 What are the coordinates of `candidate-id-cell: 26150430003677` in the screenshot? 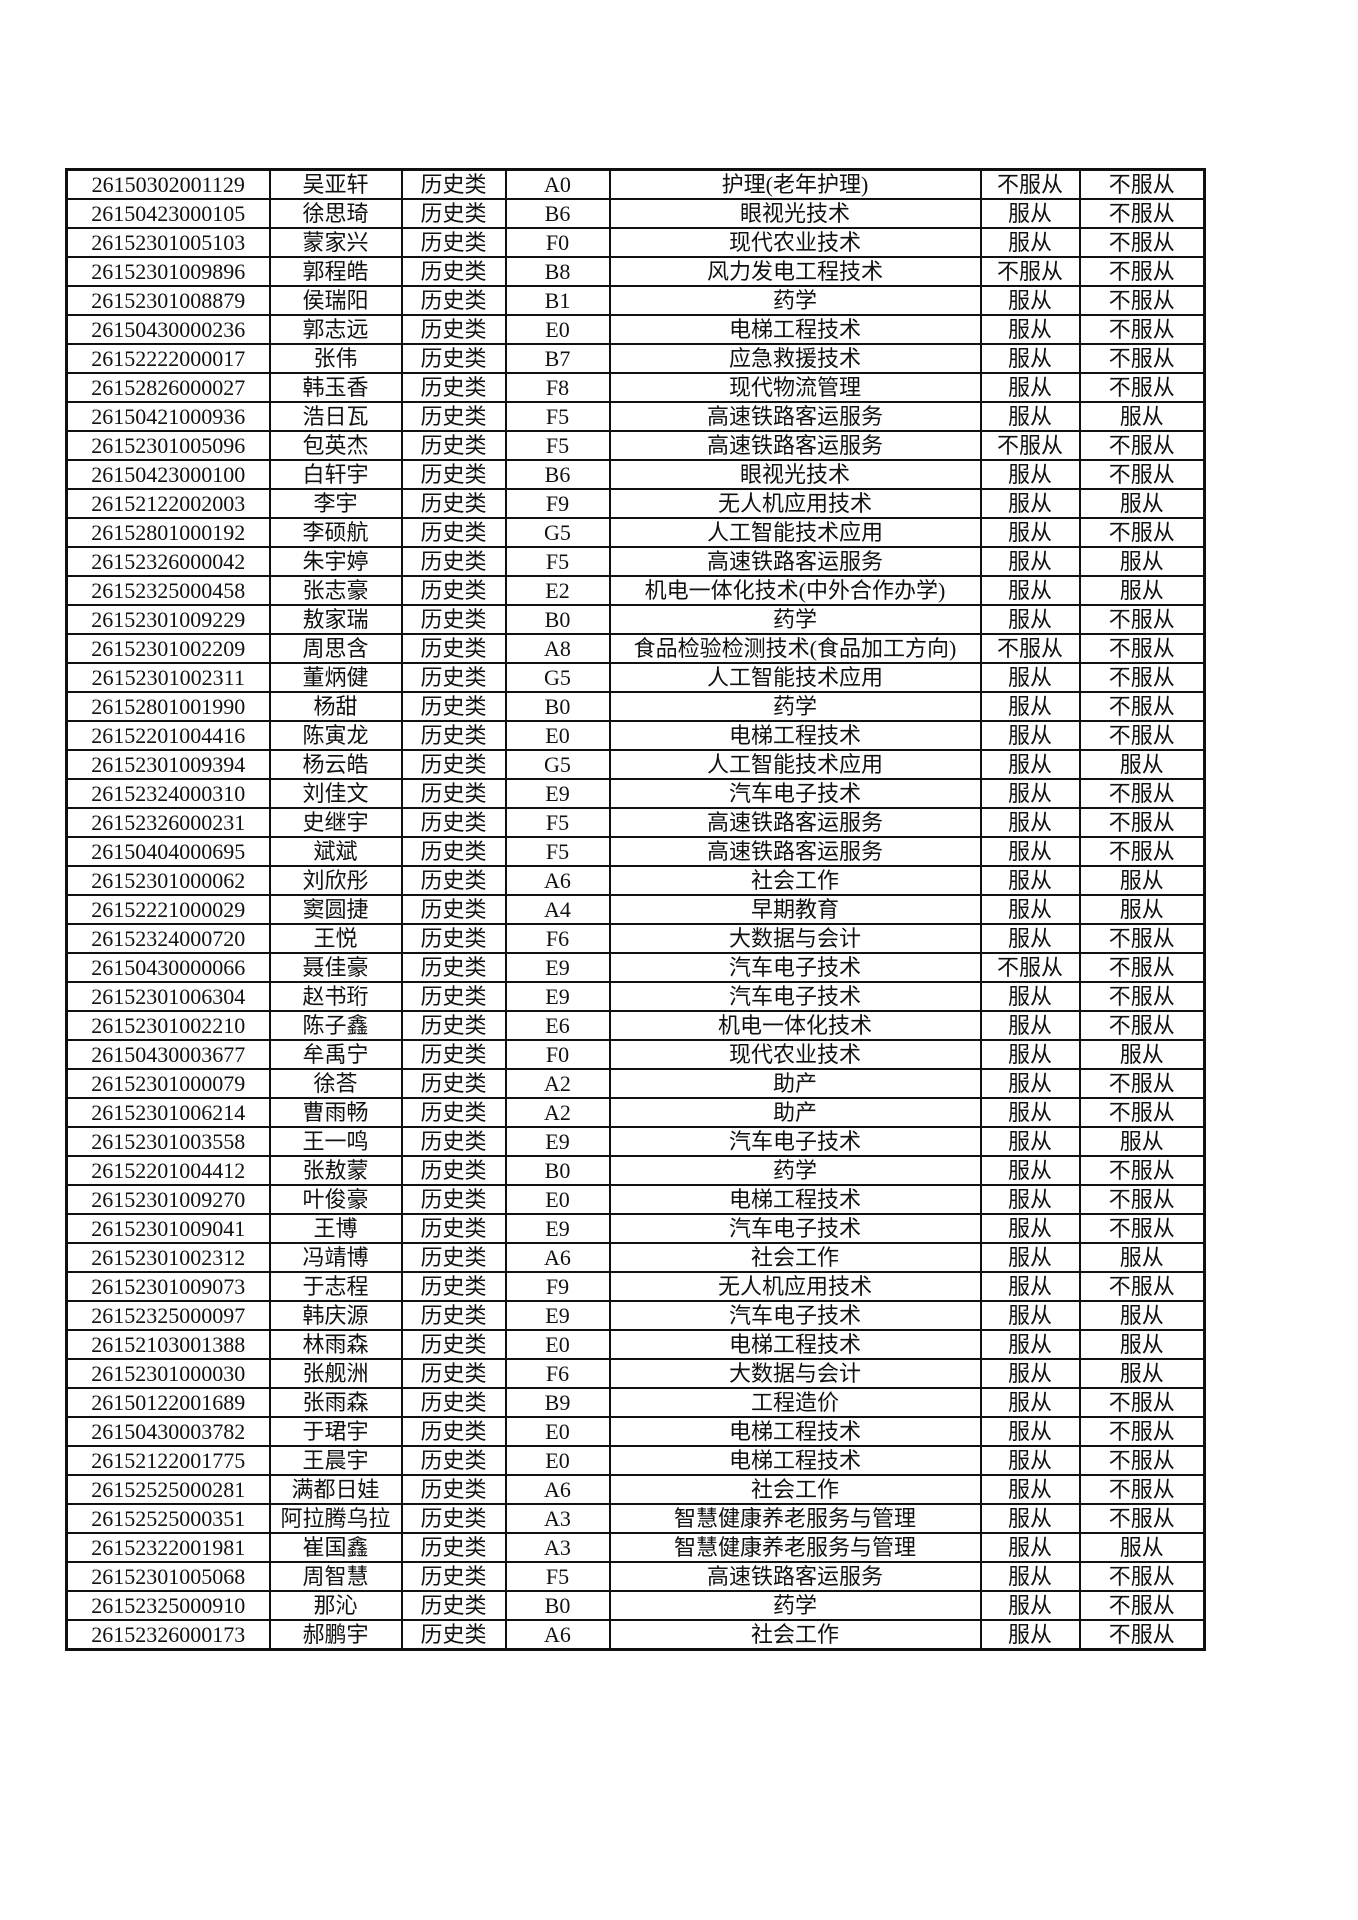 It's located at (168, 1054).